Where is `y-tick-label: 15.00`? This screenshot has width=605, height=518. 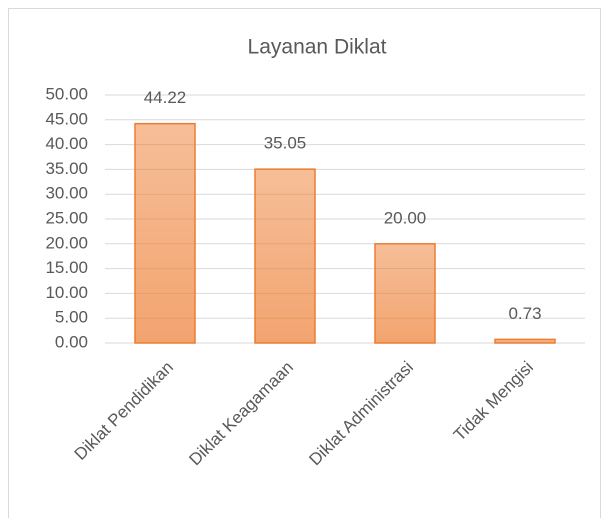 y-tick-label: 15.00 is located at coordinates (66, 267).